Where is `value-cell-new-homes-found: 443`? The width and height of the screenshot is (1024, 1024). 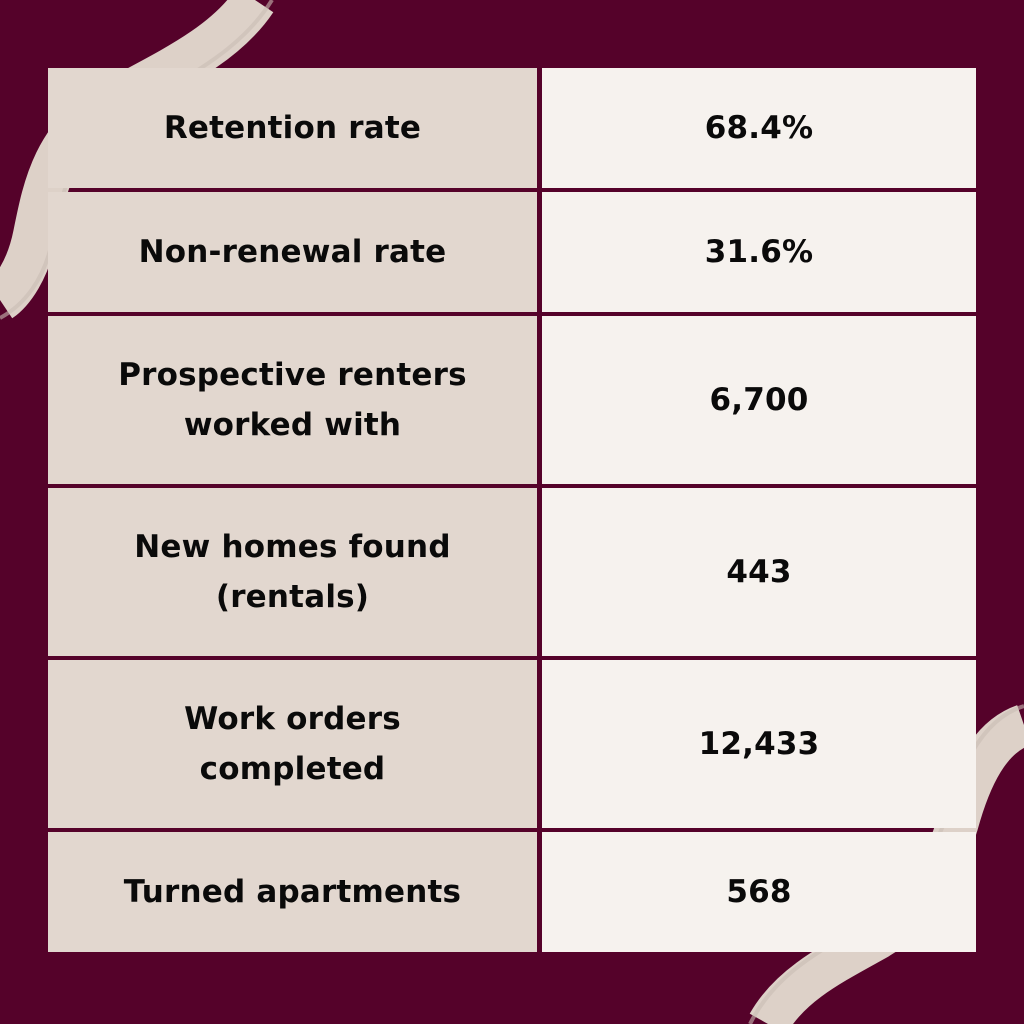 value-cell-new-homes-found: 443 is located at coordinates (759, 572).